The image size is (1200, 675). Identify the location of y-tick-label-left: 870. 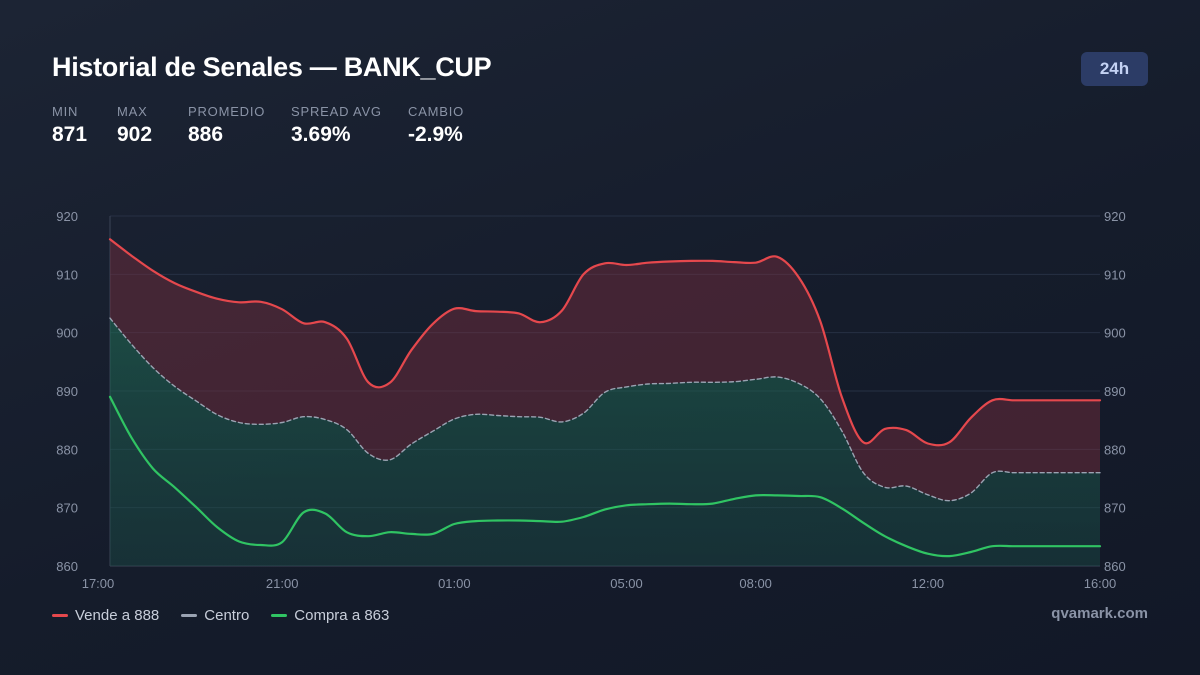
(67, 508).